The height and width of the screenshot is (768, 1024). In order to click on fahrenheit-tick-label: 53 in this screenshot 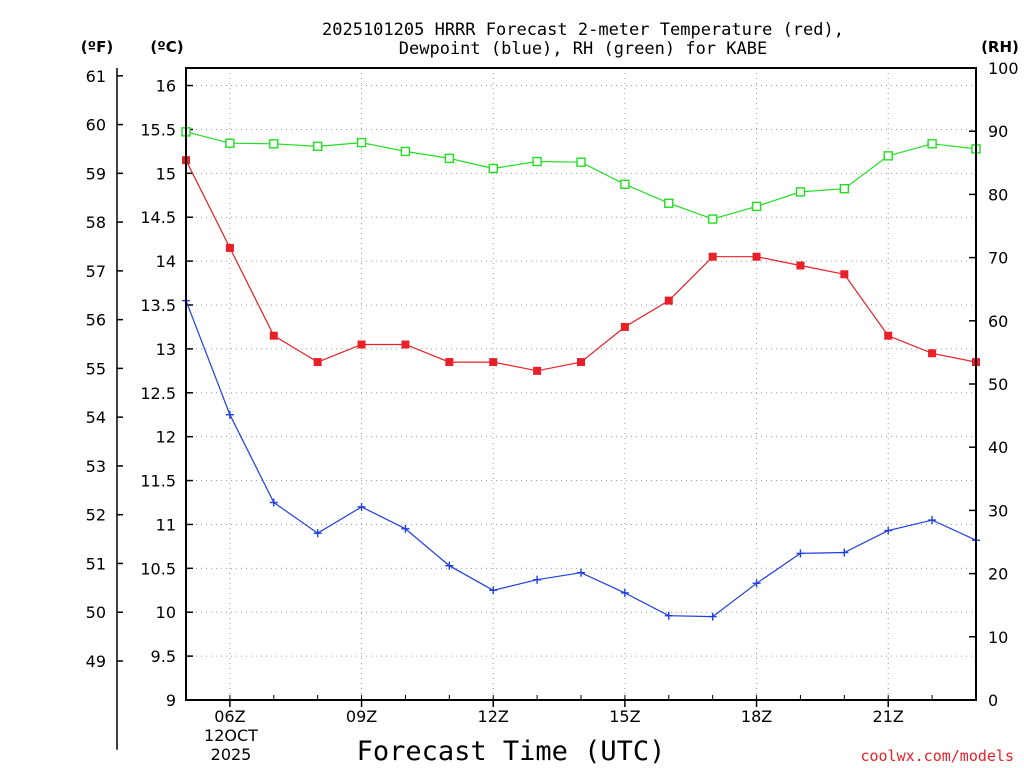, I will do `click(96, 466)`.